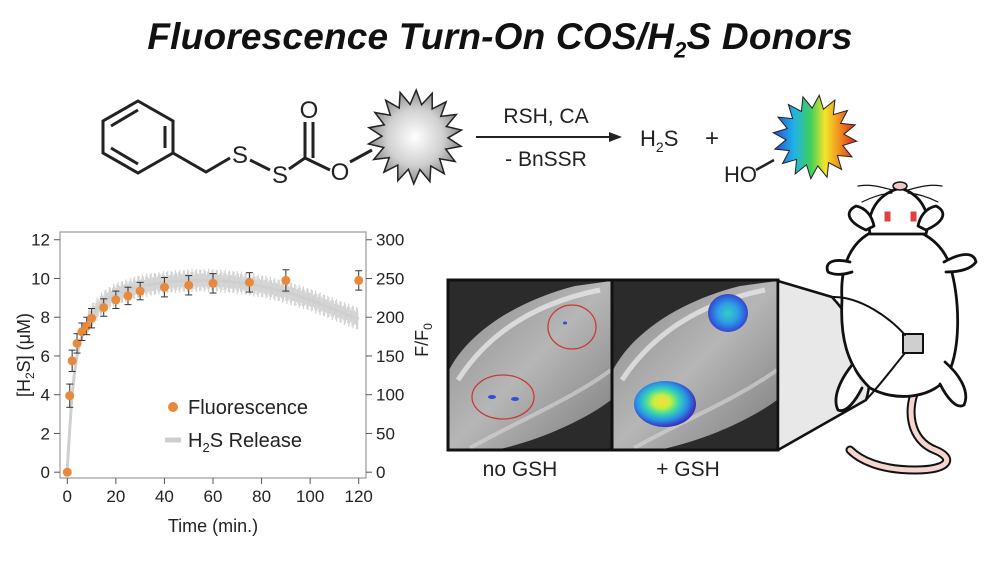 This screenshot has width=1000, height=562. Describe the element at coordinates (887, 216) in the screenshot. I see `mouse-eye-left` at that location.